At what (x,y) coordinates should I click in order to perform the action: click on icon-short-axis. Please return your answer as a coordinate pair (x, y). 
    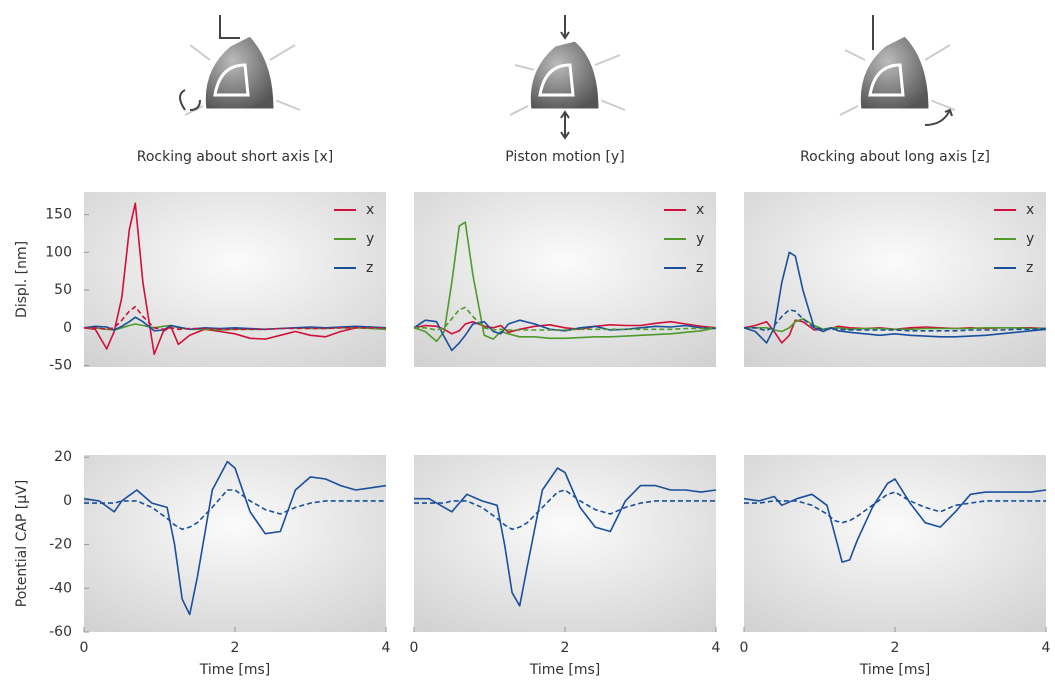
    Looking at the image, I should click on (240, 65).